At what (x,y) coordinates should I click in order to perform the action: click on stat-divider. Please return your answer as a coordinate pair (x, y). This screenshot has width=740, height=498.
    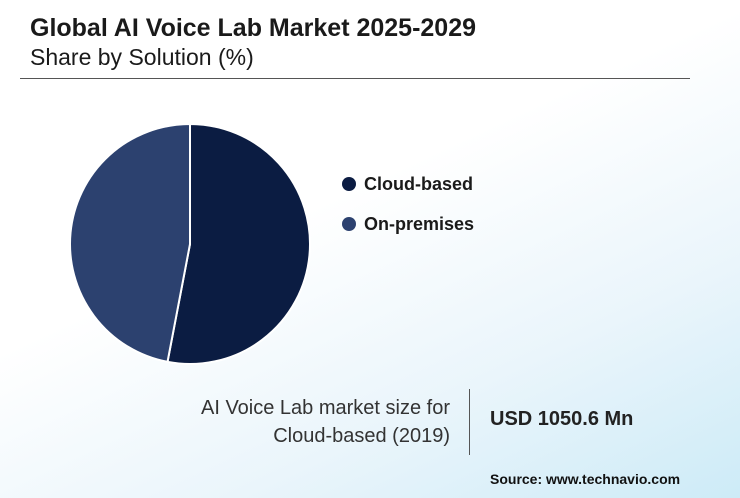
    Looking at the image, I should click on (469, 422).